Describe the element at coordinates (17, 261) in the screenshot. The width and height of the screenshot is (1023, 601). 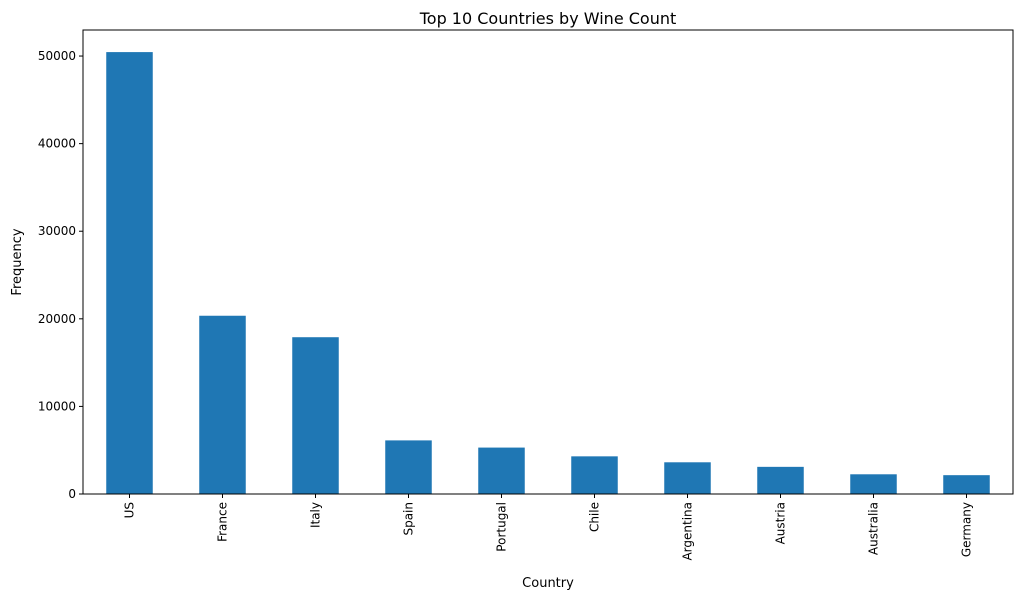
I see `y-axis-label: Frequency` at that location.